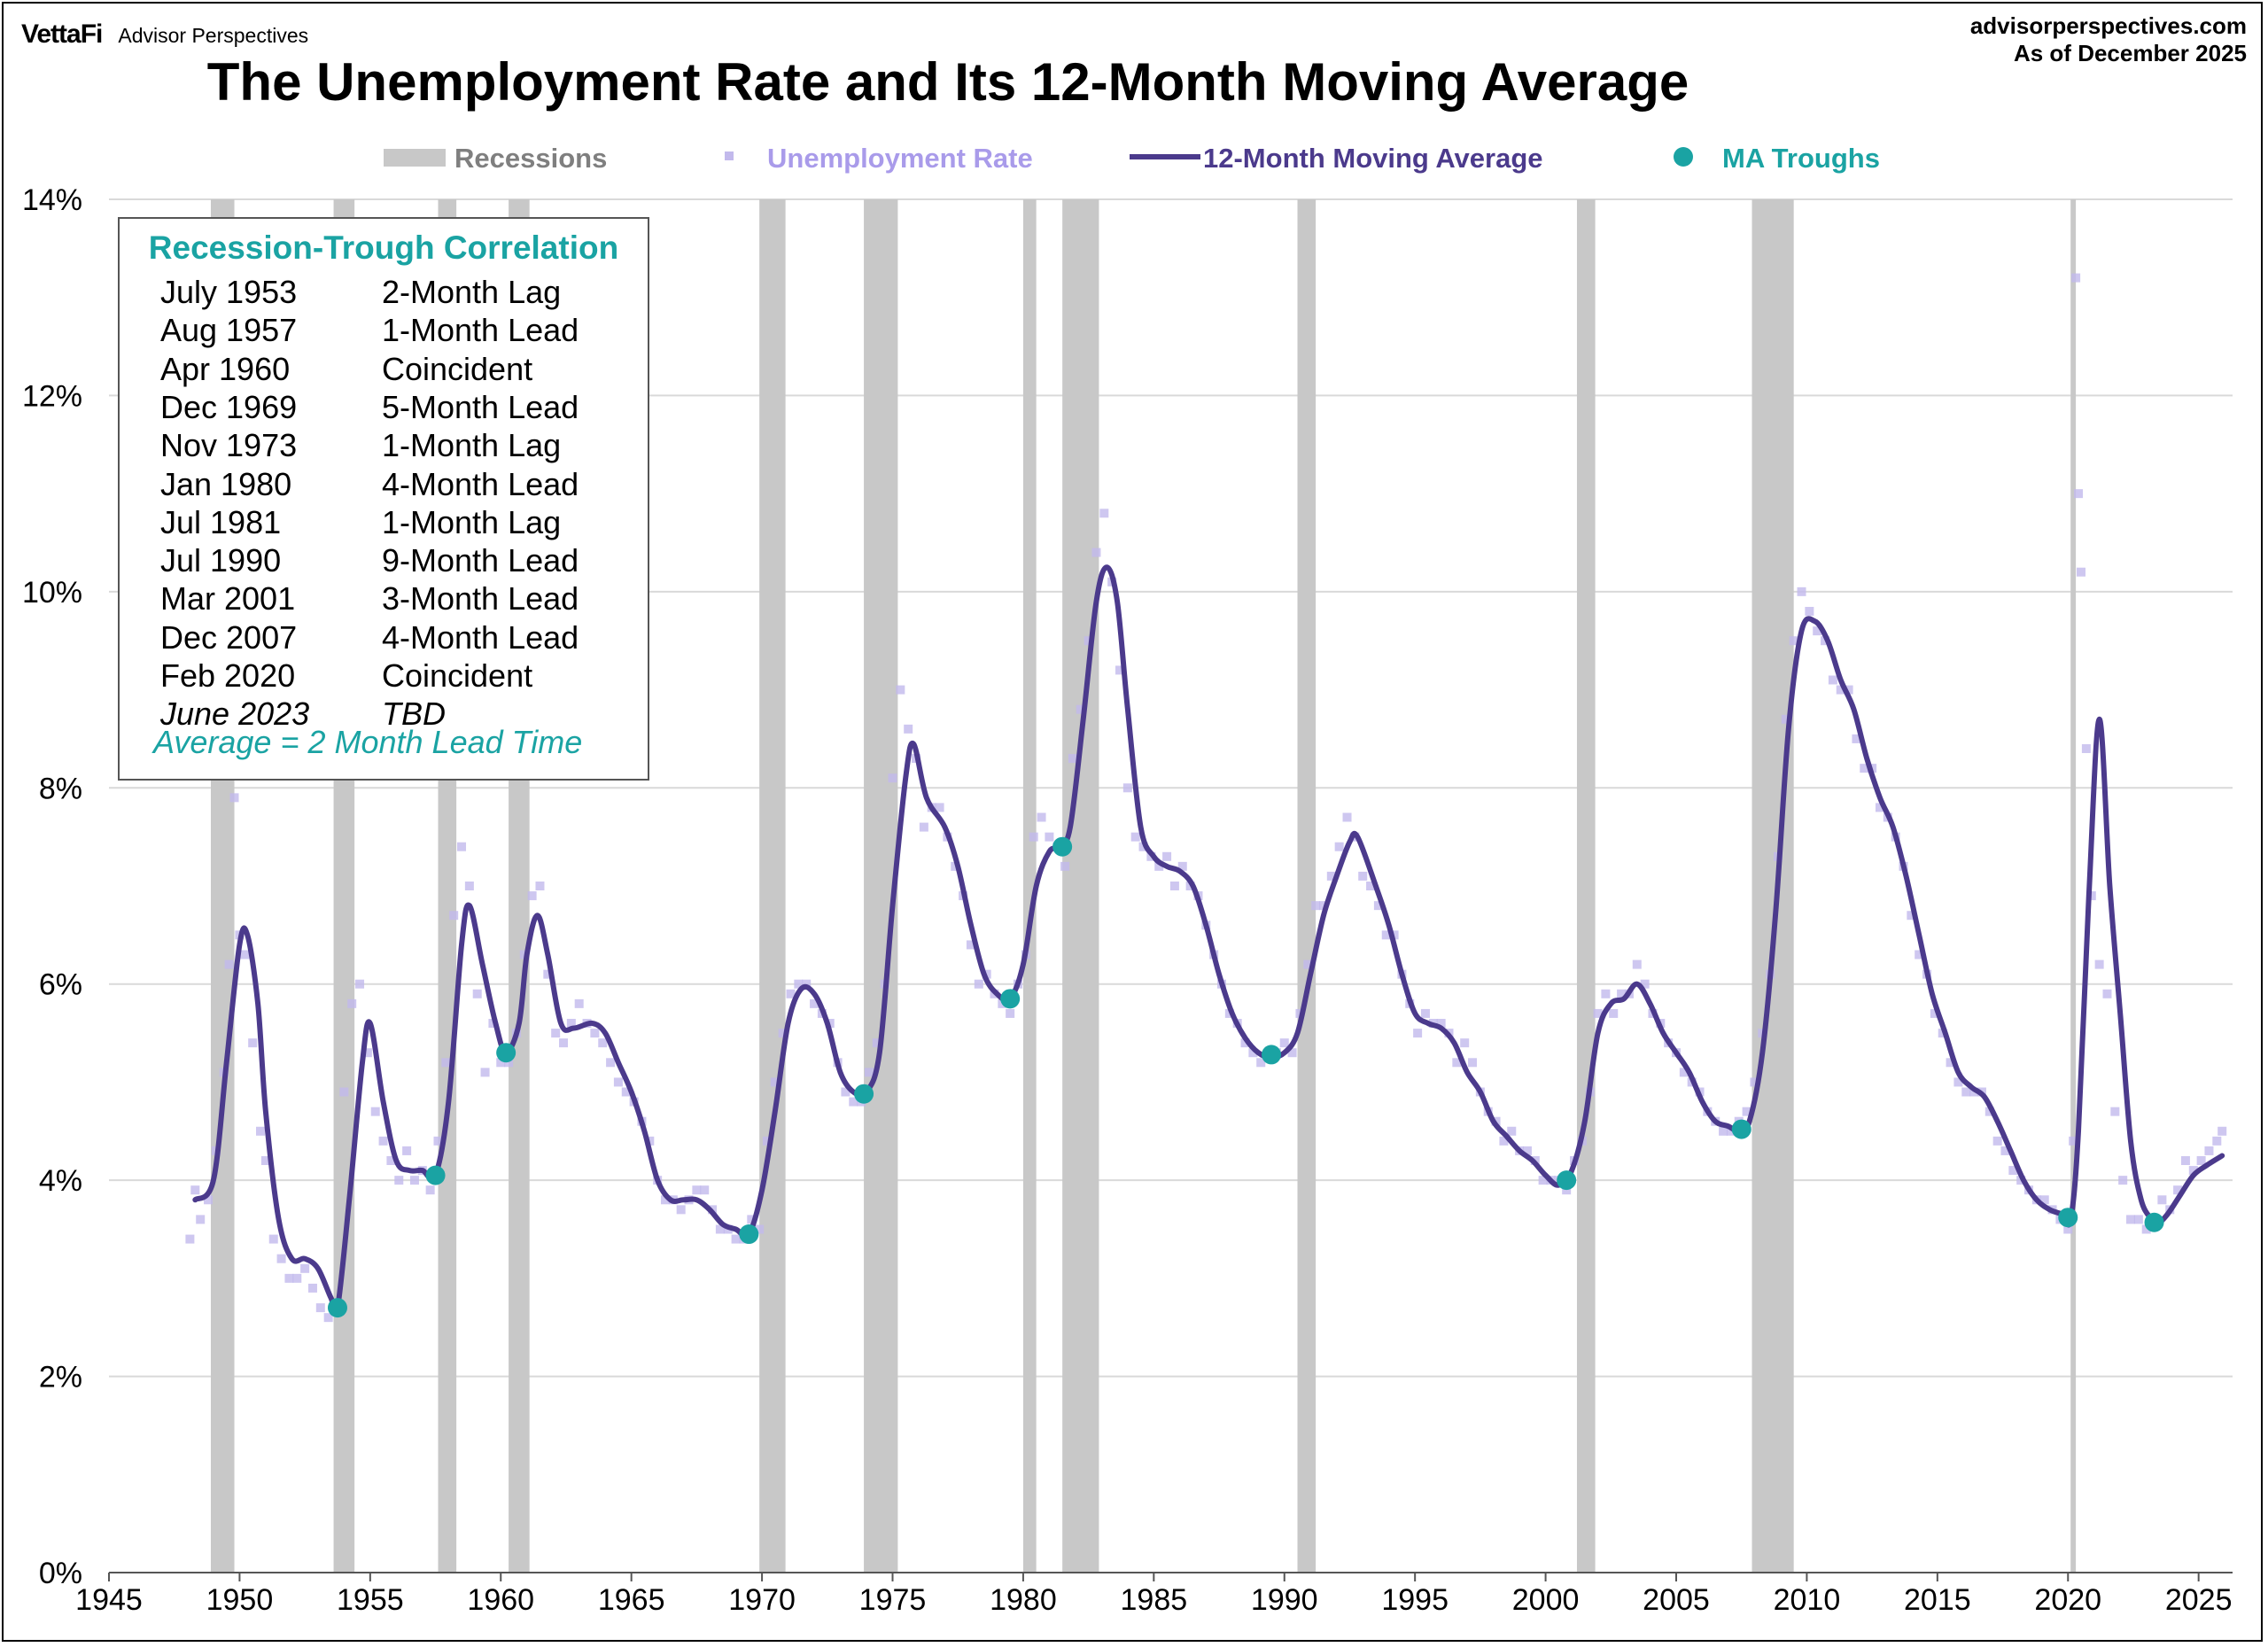 The image size is (2268, 1647). I want to click on legend-ma-label: 12-Month Moving Average, so click(1373, 158).